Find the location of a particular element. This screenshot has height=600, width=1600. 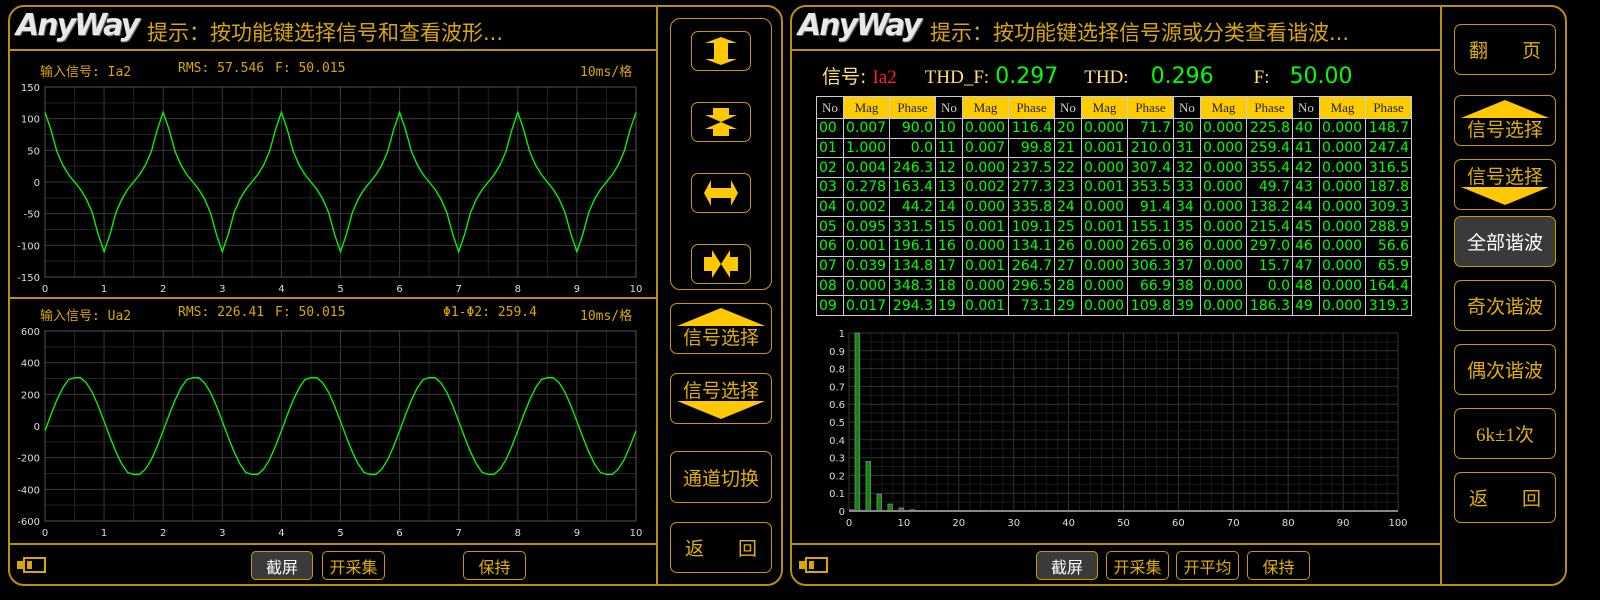

all-harmonics-button: 全部谐波 is located at coordinates (1505, 241).